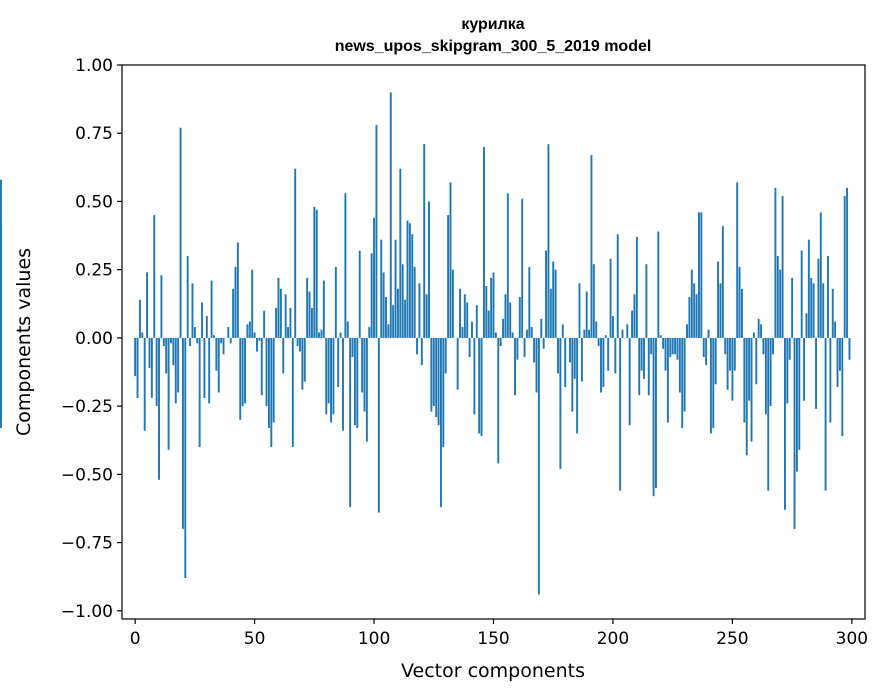  What do you see at coordinates (732, 639) in the screenshot?
I see `x-tick-label: 250` at bounding box center [732, 639].